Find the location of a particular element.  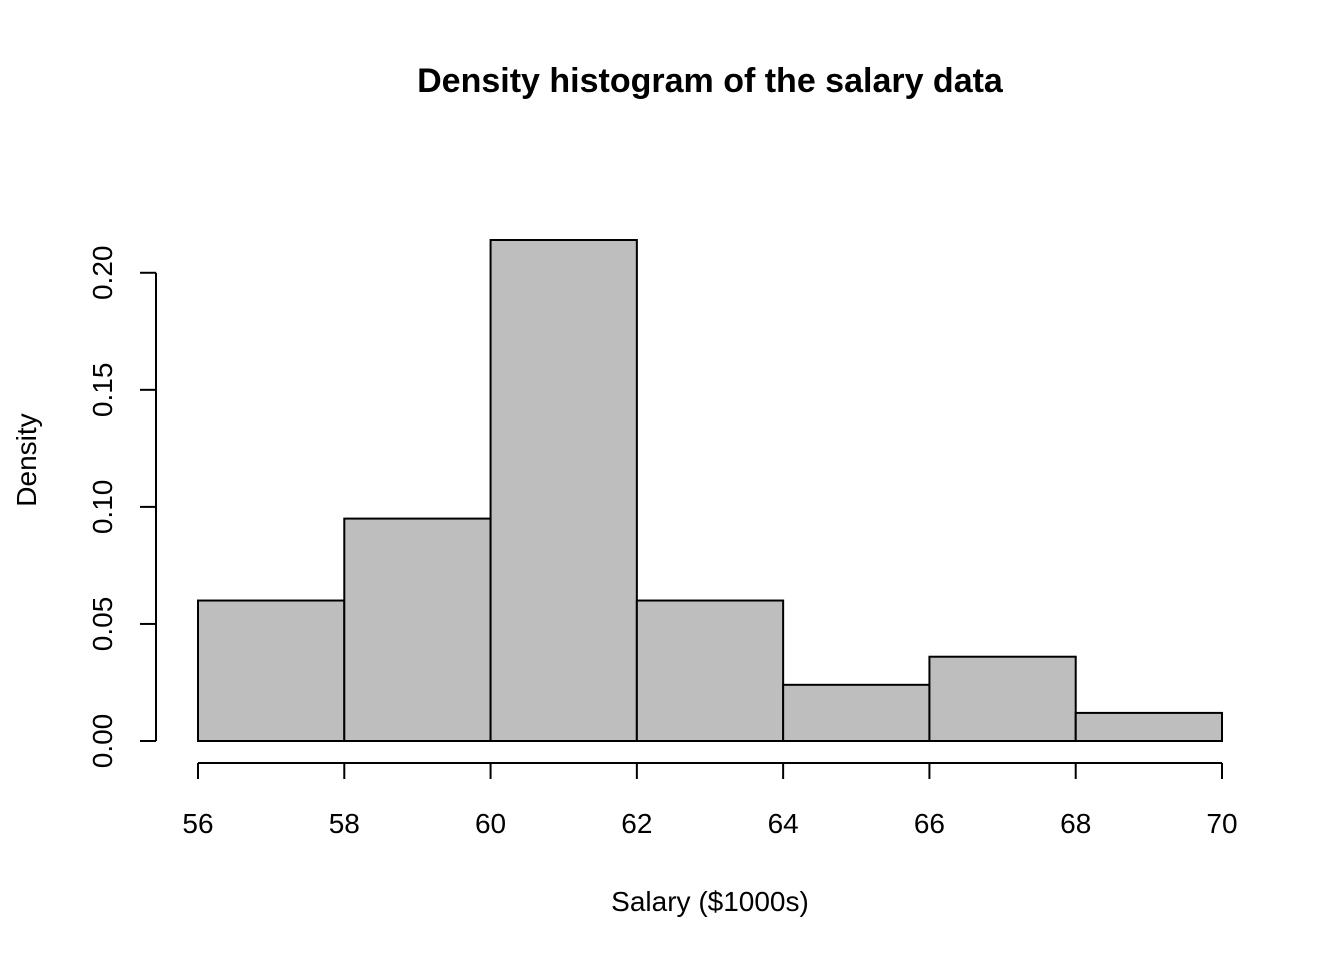

y-tick-label-0.15: 0.15 is located at coordinates (102, 390).